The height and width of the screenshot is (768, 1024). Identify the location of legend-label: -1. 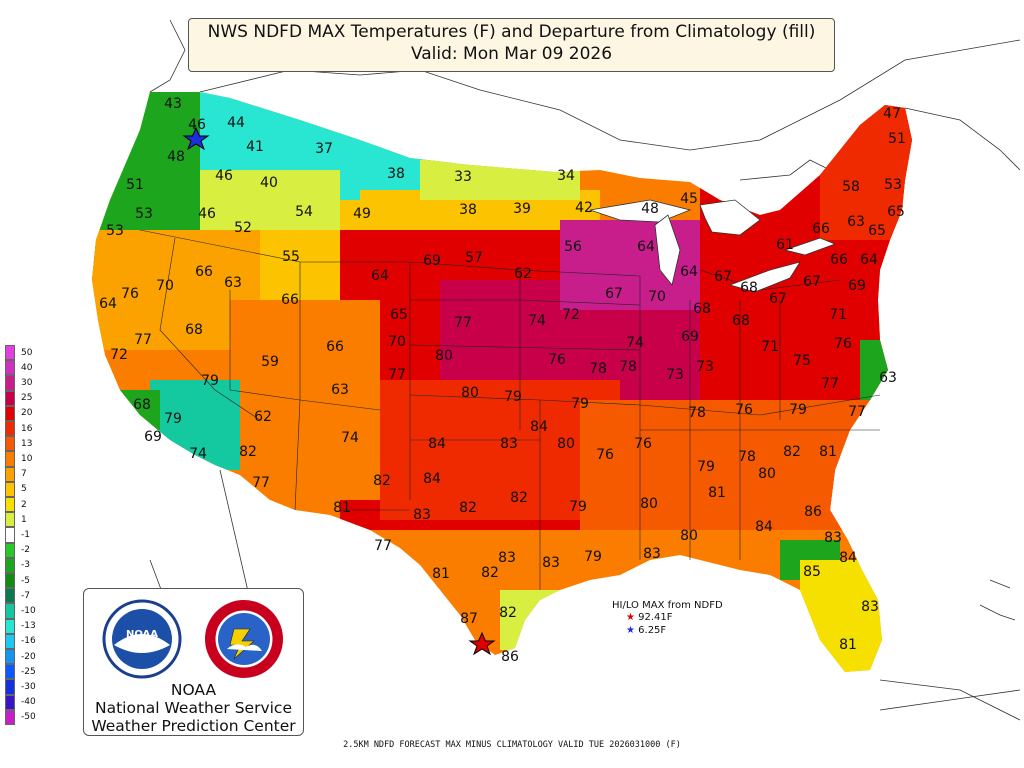
(25, 535).